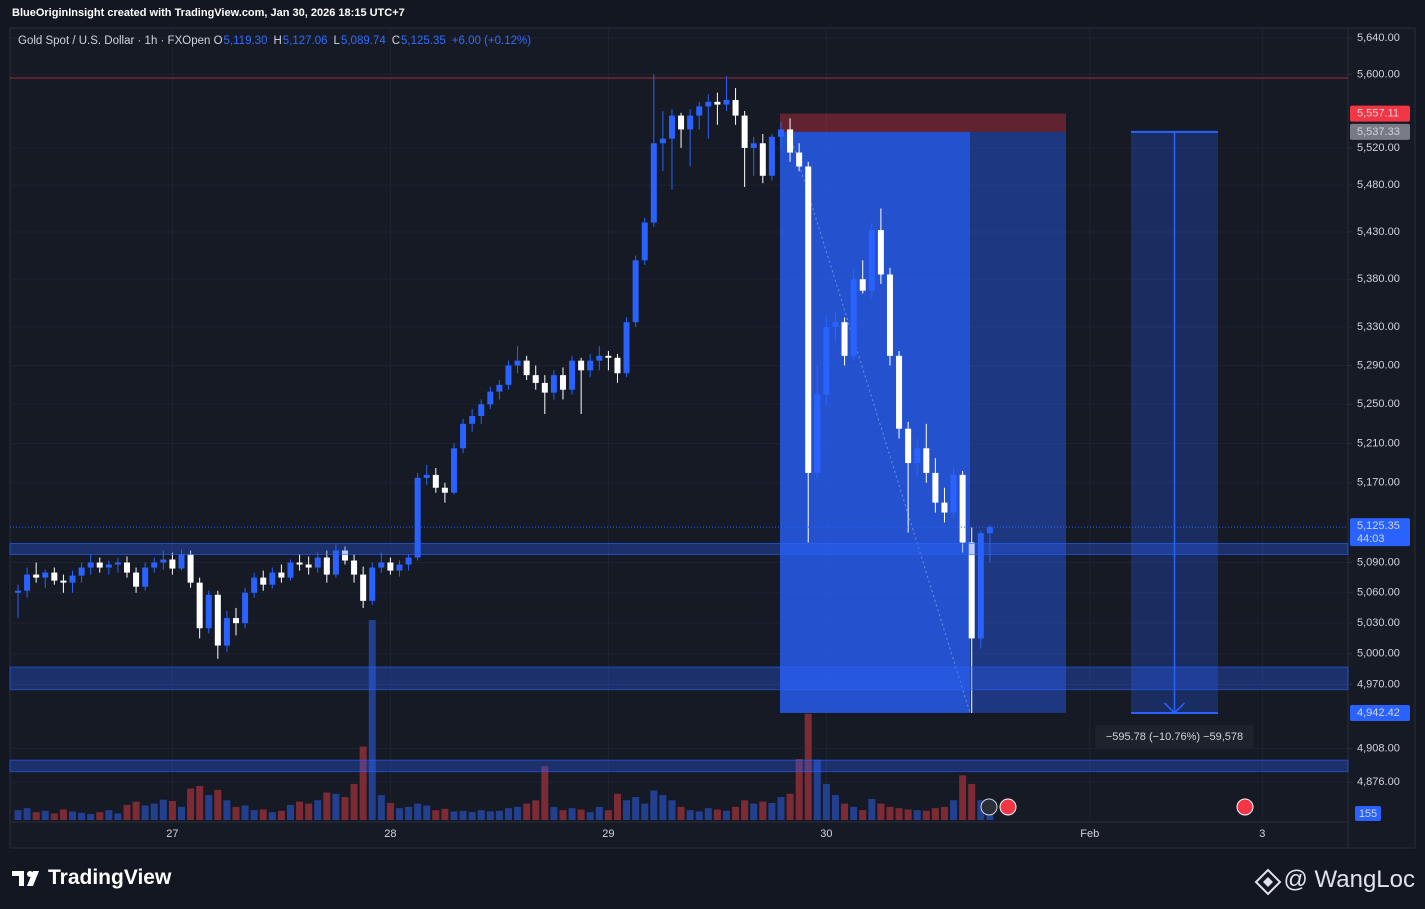  Describe the element at coordinates (218, 41) in the screenshot. I see `ohlc-key: O` at that location.